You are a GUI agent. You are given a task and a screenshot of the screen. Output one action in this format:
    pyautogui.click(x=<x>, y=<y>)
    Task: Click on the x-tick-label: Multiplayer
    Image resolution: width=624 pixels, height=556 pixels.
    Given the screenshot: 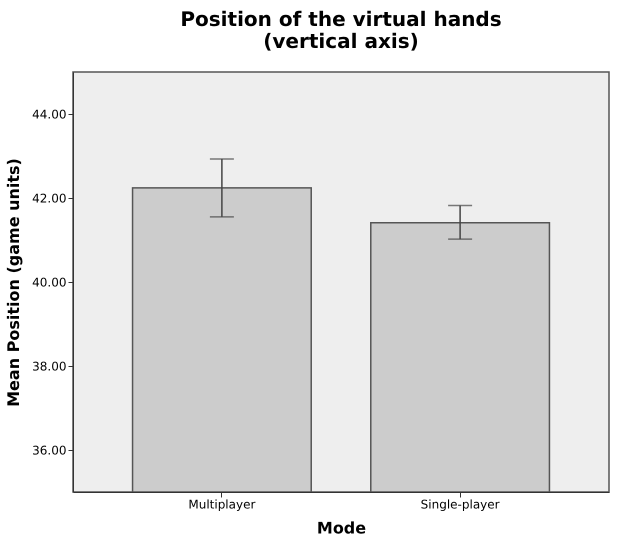 What is the action you would take?
    pyautogui.click(x=222, y=505)
    